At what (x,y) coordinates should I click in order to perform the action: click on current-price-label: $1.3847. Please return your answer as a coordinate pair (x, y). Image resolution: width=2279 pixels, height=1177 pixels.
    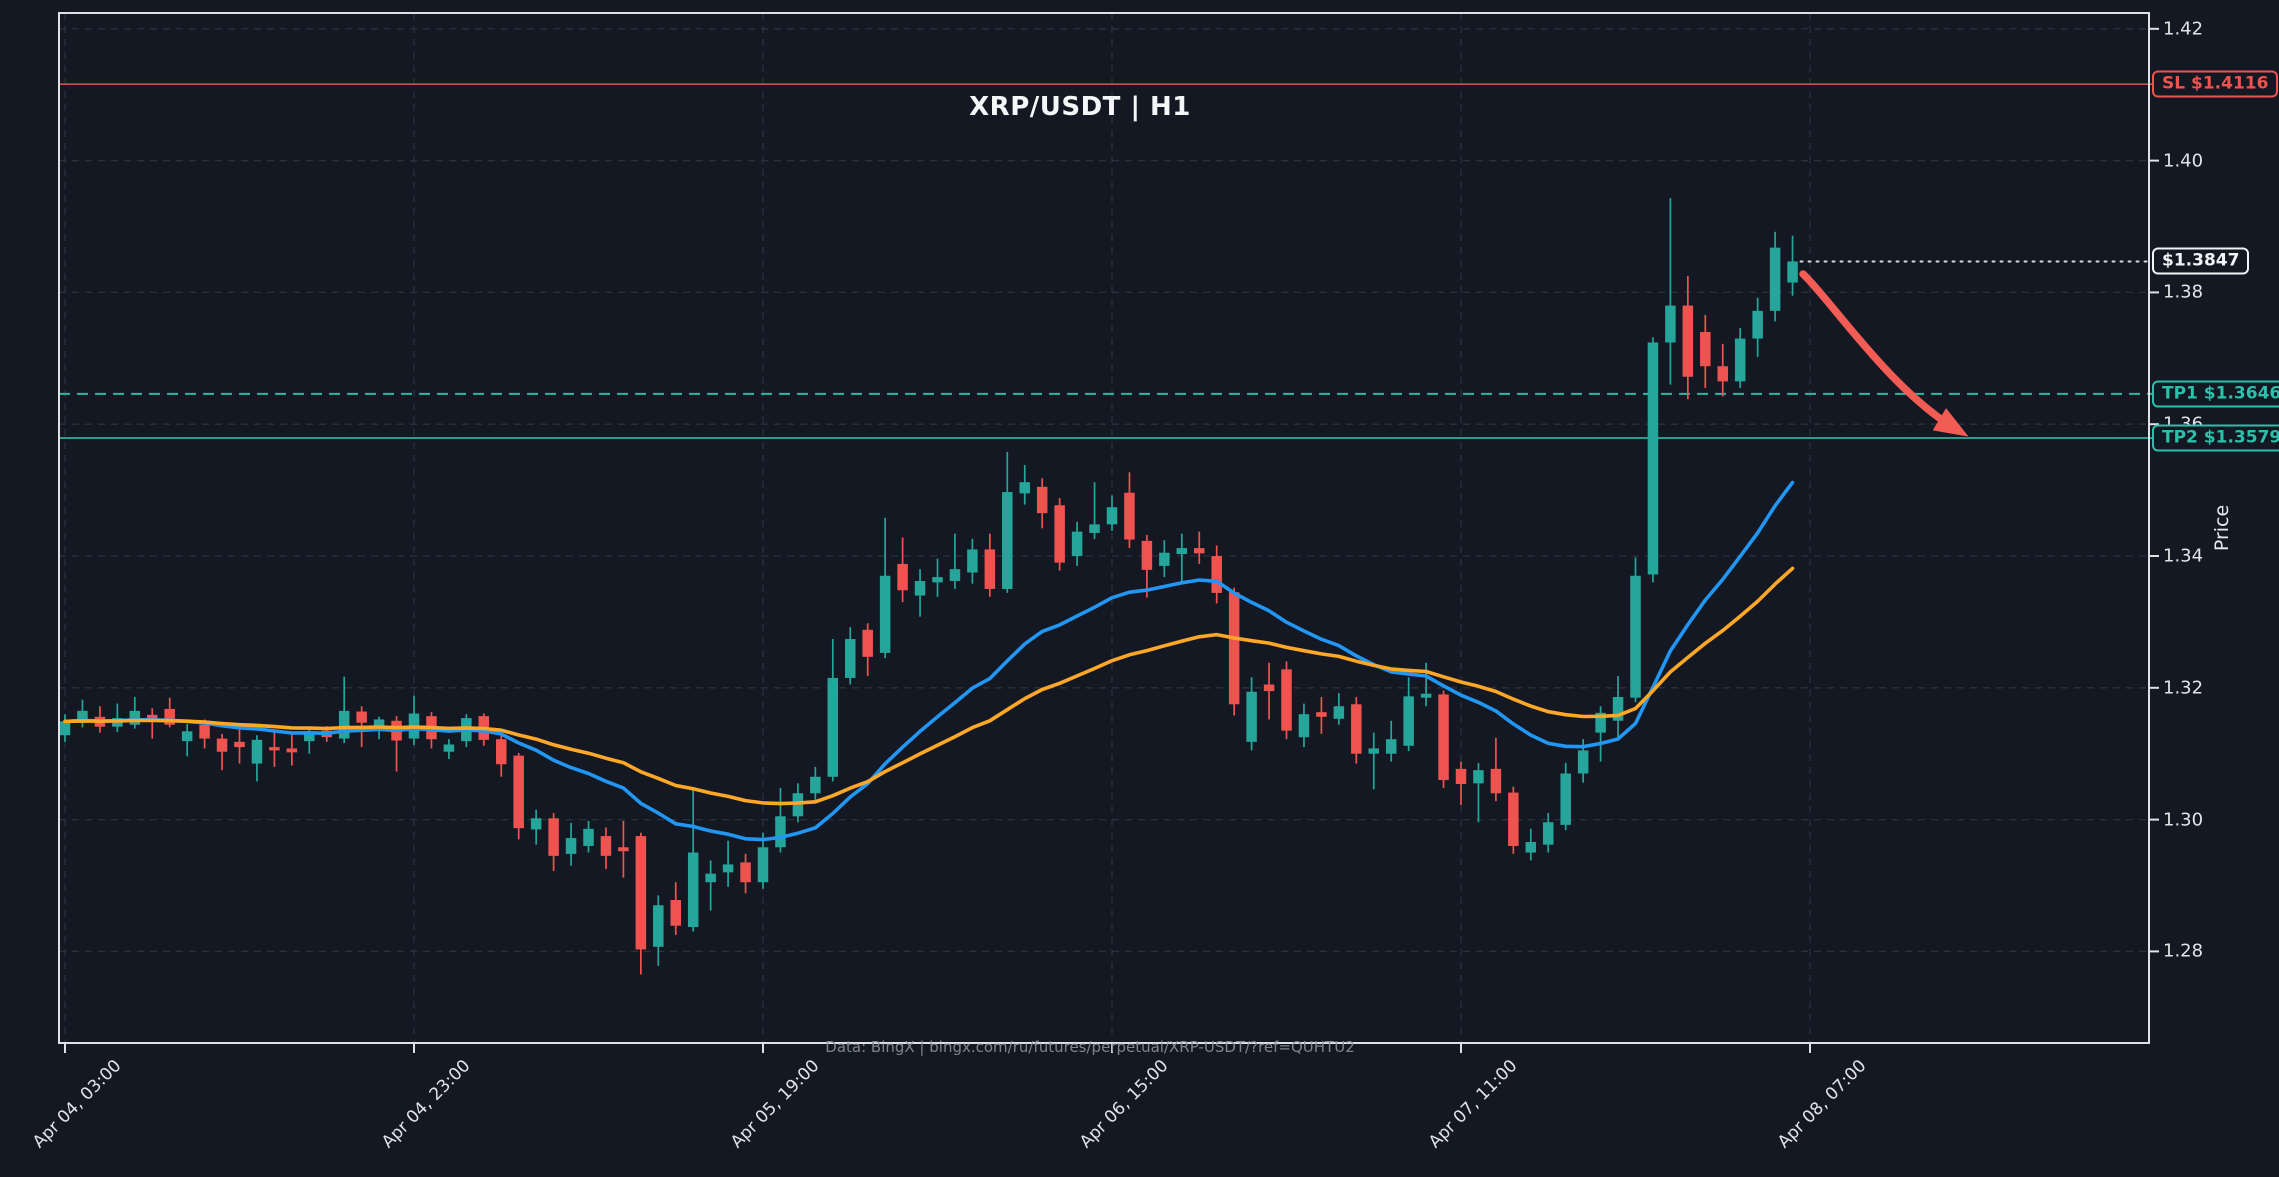
    Looking at the image, I should click on (2201, 261).